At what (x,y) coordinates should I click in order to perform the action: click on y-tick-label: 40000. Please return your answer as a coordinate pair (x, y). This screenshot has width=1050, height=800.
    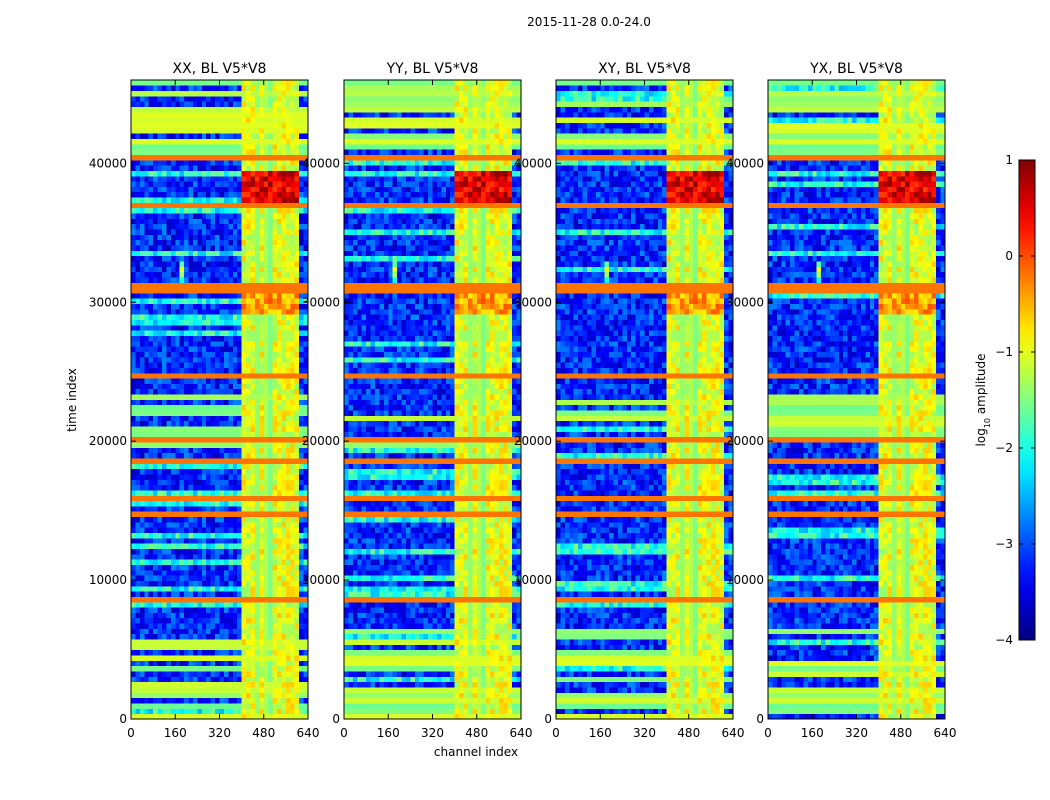
    Looking at the image, I should click on (108, 163).